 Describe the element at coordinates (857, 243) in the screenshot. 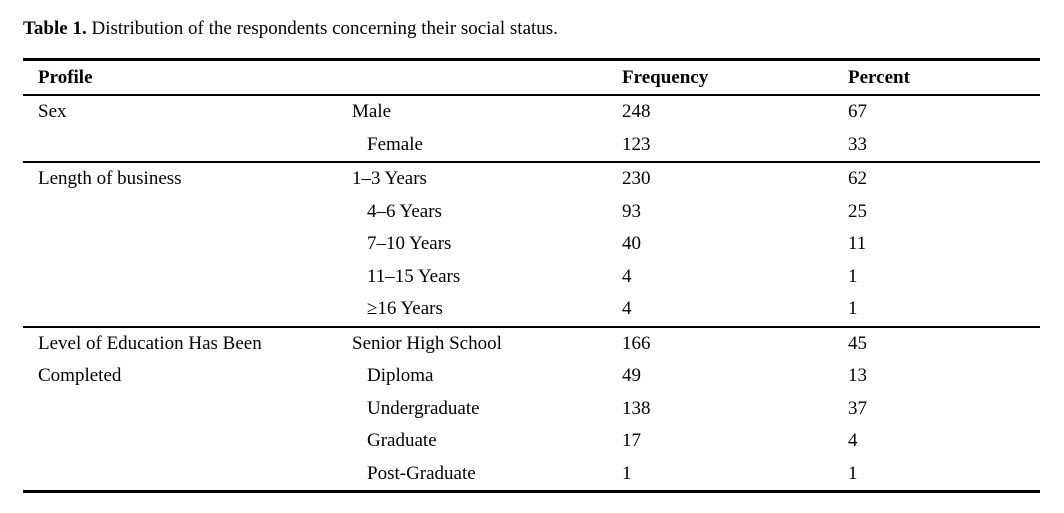

I see `percent-cell: 11` at that location.